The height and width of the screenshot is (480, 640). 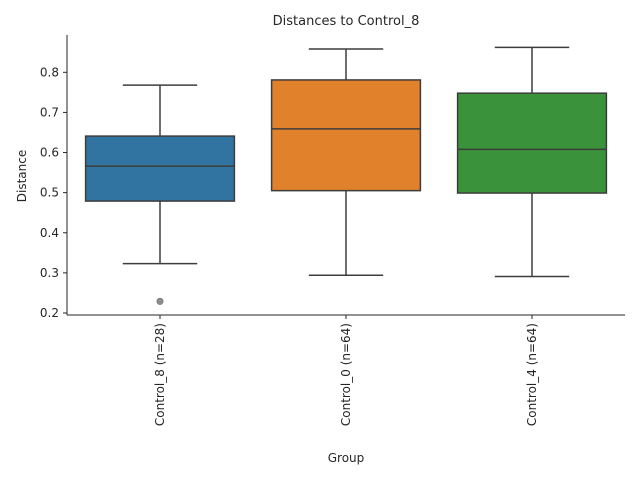 I want to click on y-tick-label: 0.7, so click(x=49, y=112).